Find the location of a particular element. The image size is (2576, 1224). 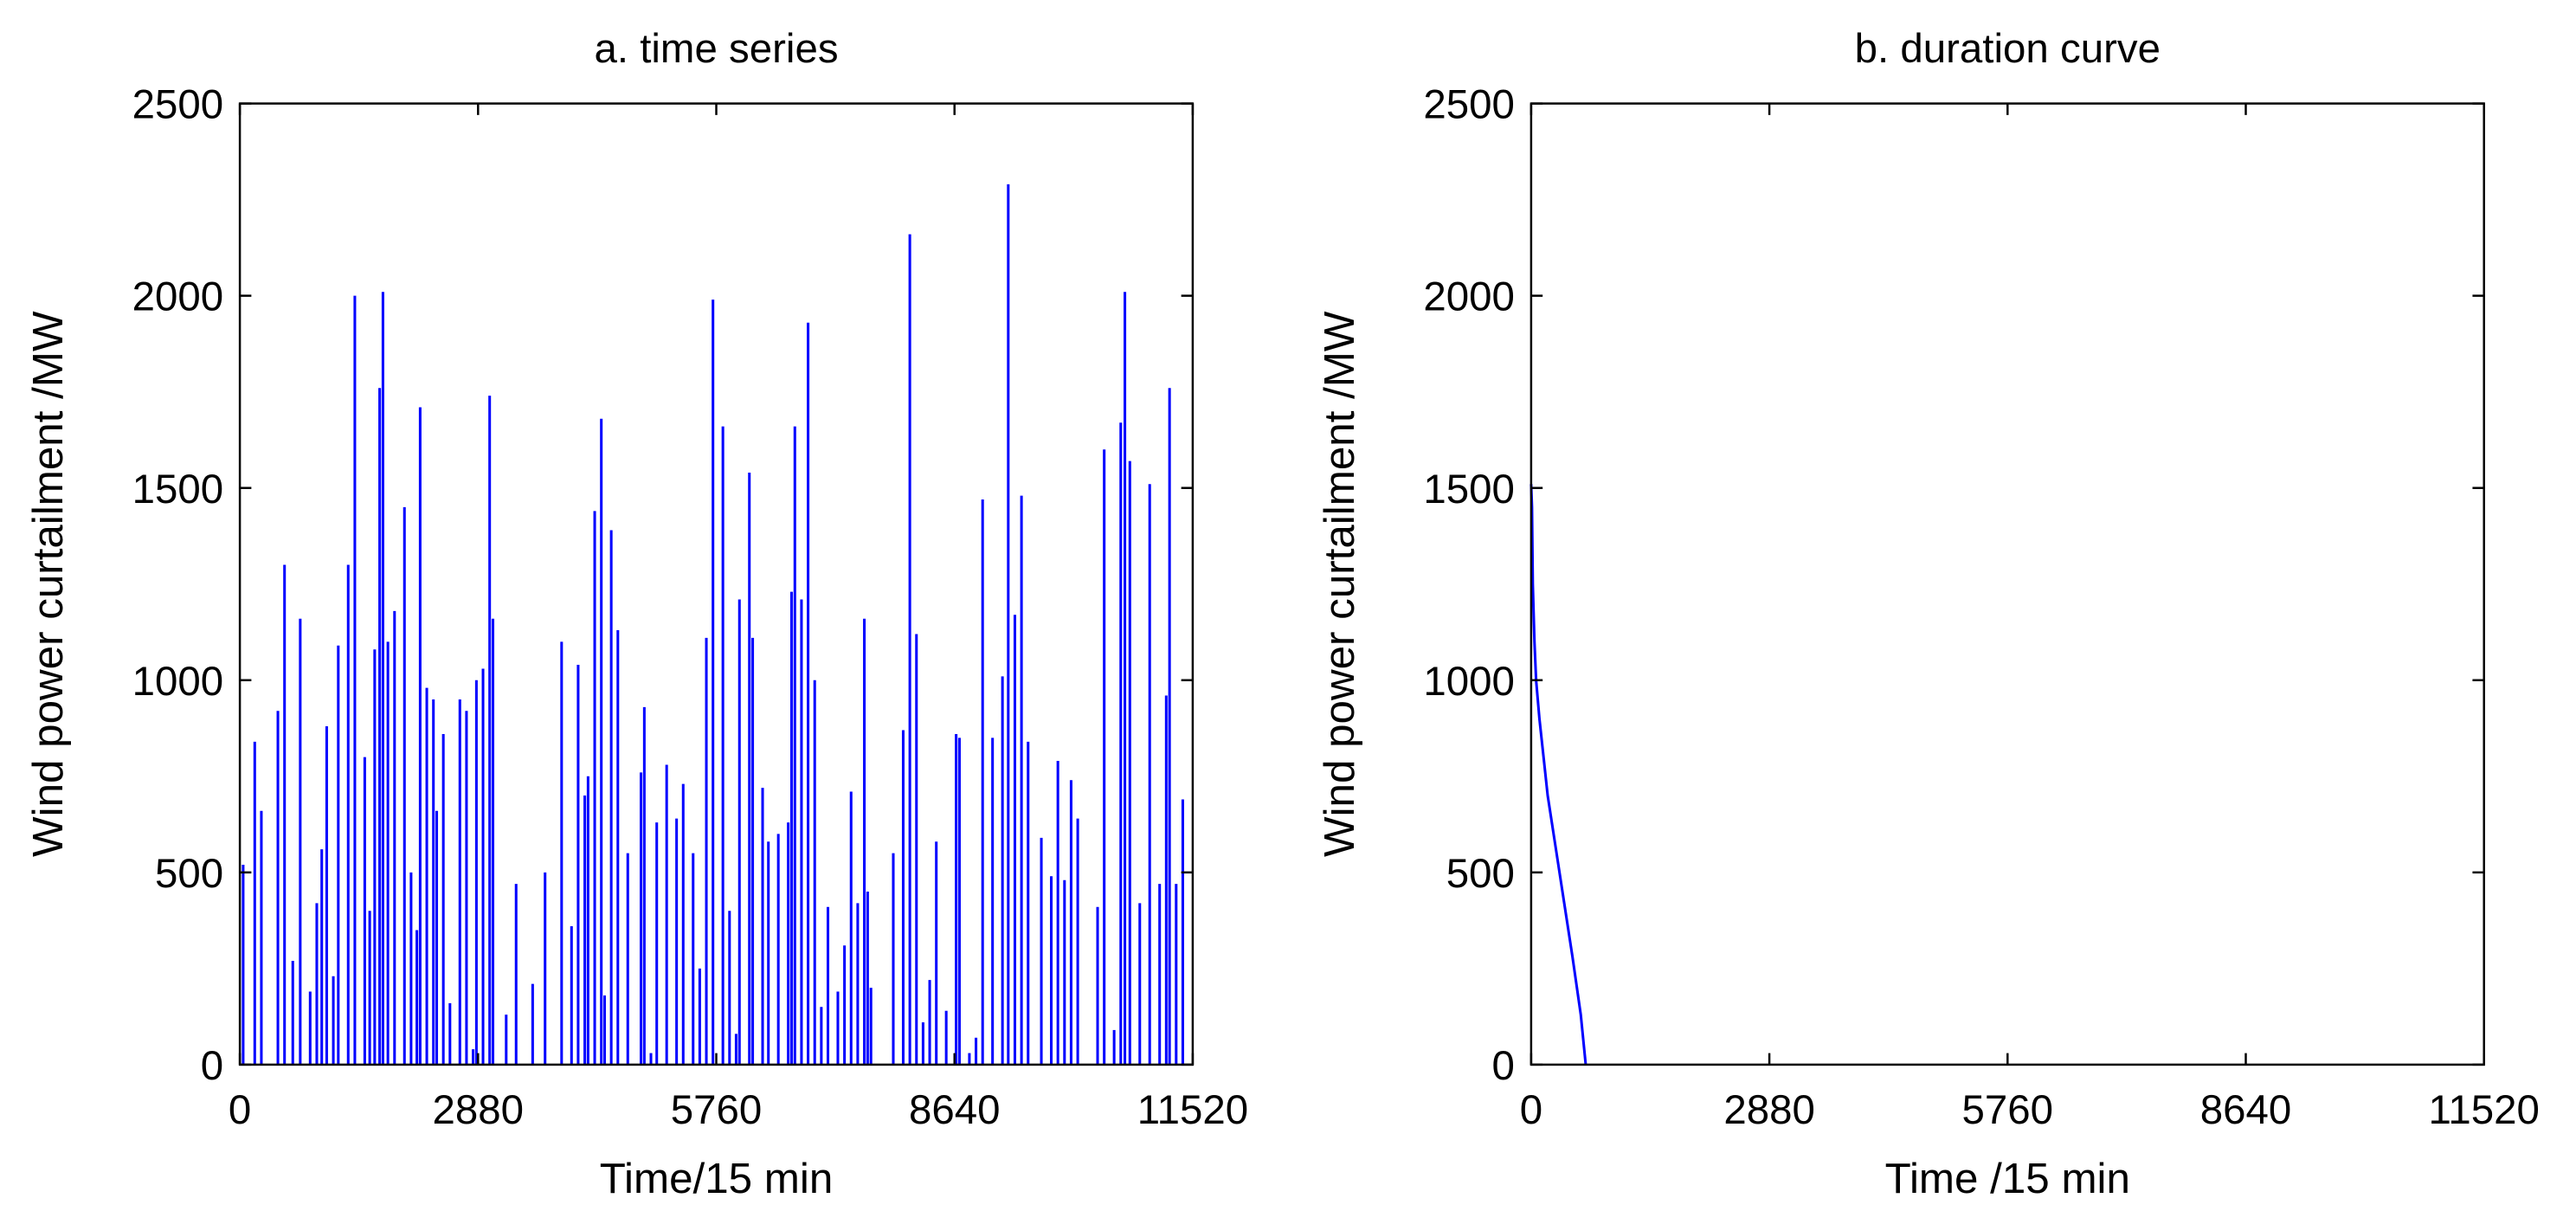

duration-line is located at coordinates (1558, 775).